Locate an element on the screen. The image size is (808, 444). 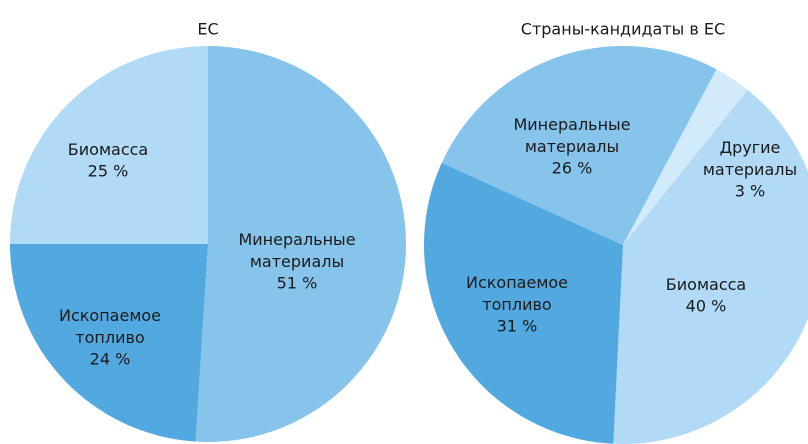
value-label: 40 % is located at coordinates (706, 306).